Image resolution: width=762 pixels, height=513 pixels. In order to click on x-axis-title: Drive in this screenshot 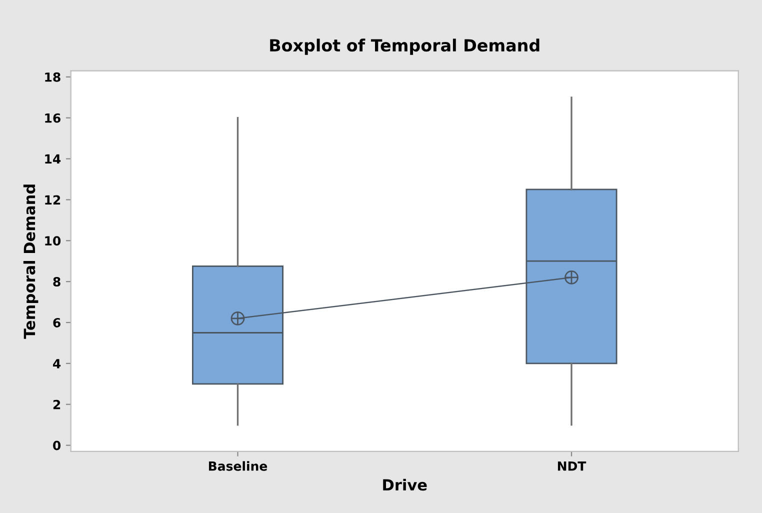, I will do `click(405, 484)`.